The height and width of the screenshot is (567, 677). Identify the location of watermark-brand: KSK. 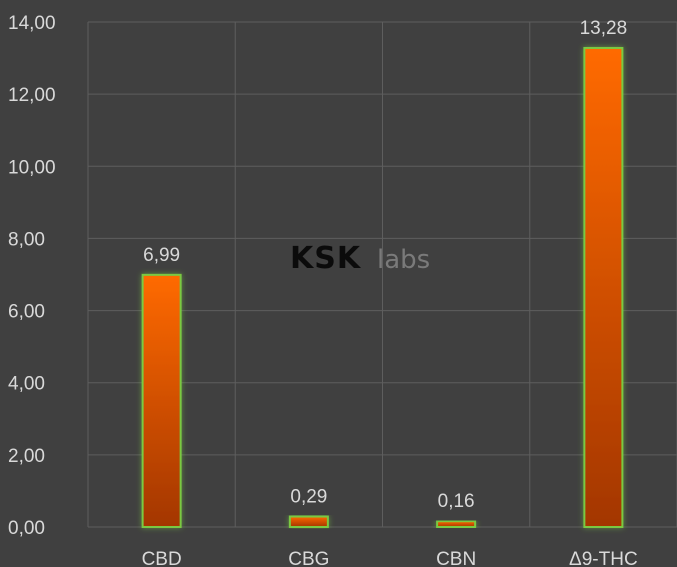
(326, 258).